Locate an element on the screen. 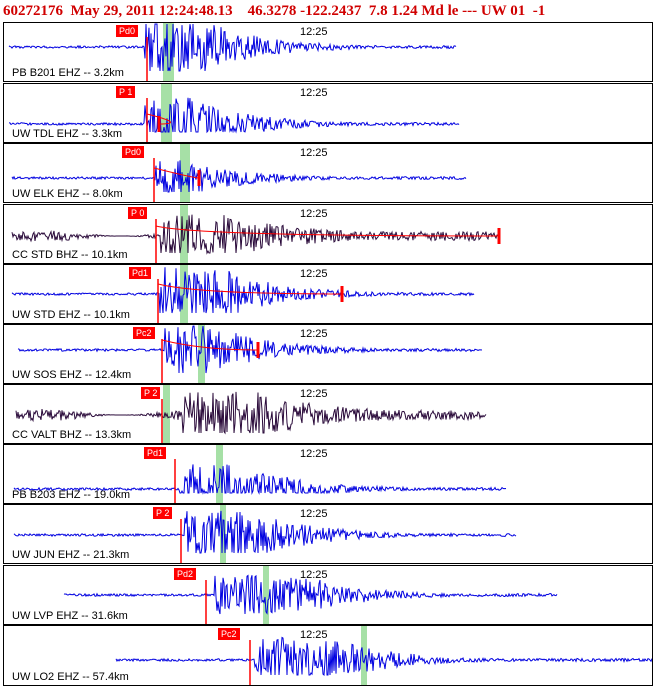  station-label: PB B201 EHZ -- 3.2km is located at coordinates (68, 73).